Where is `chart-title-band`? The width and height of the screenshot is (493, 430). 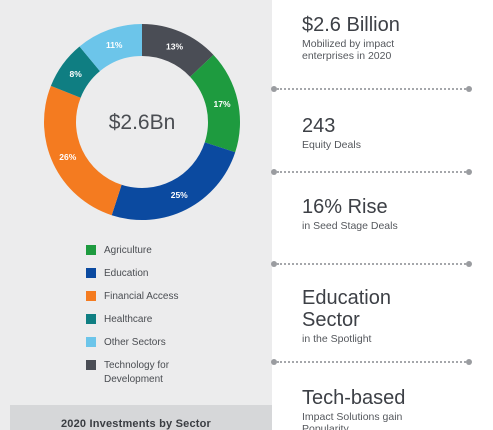
chart-title-band is located at coordinates (141, 417).